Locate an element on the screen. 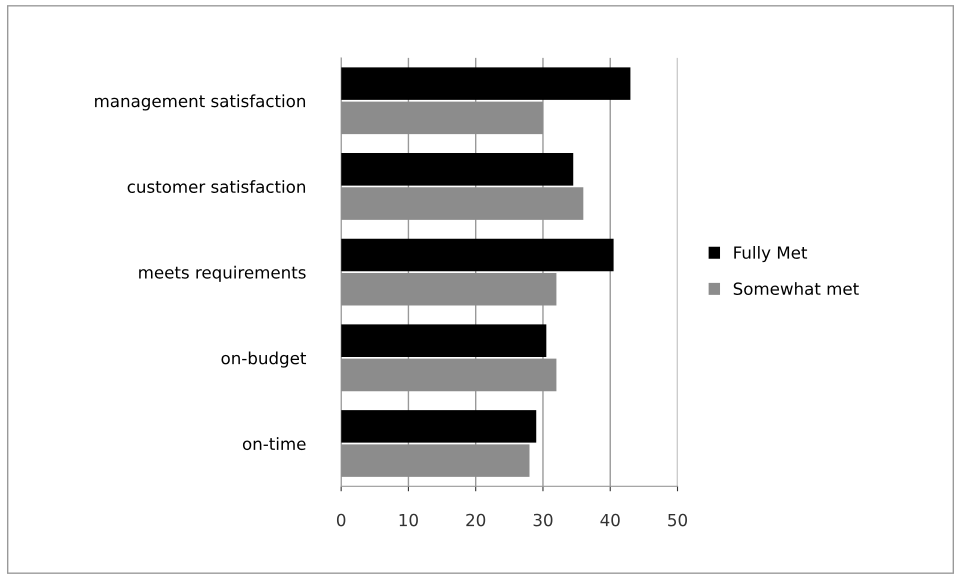 This screenshot has width=961, height=579. y-tick-label: meets requirements is located at coordinates (222, 274).